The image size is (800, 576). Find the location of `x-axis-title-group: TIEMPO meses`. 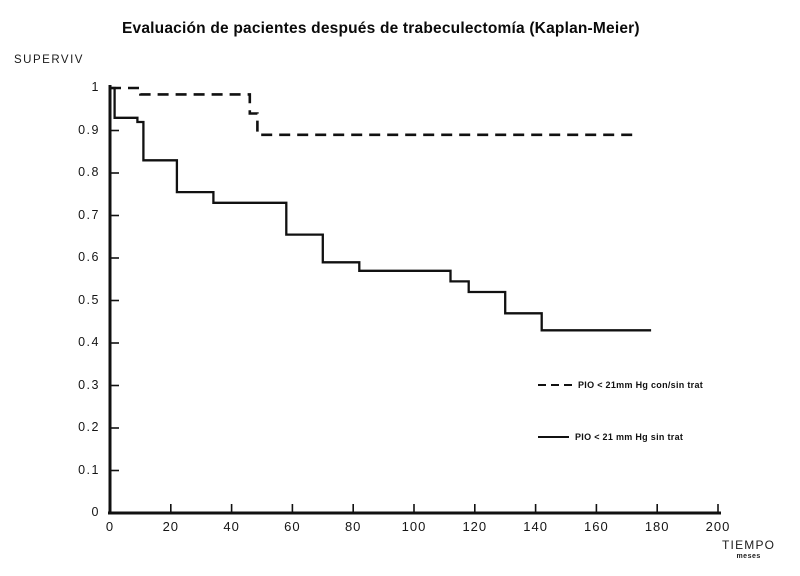

x-axis-title-group: TIEMPO meses is located at coordinates (748, 549).